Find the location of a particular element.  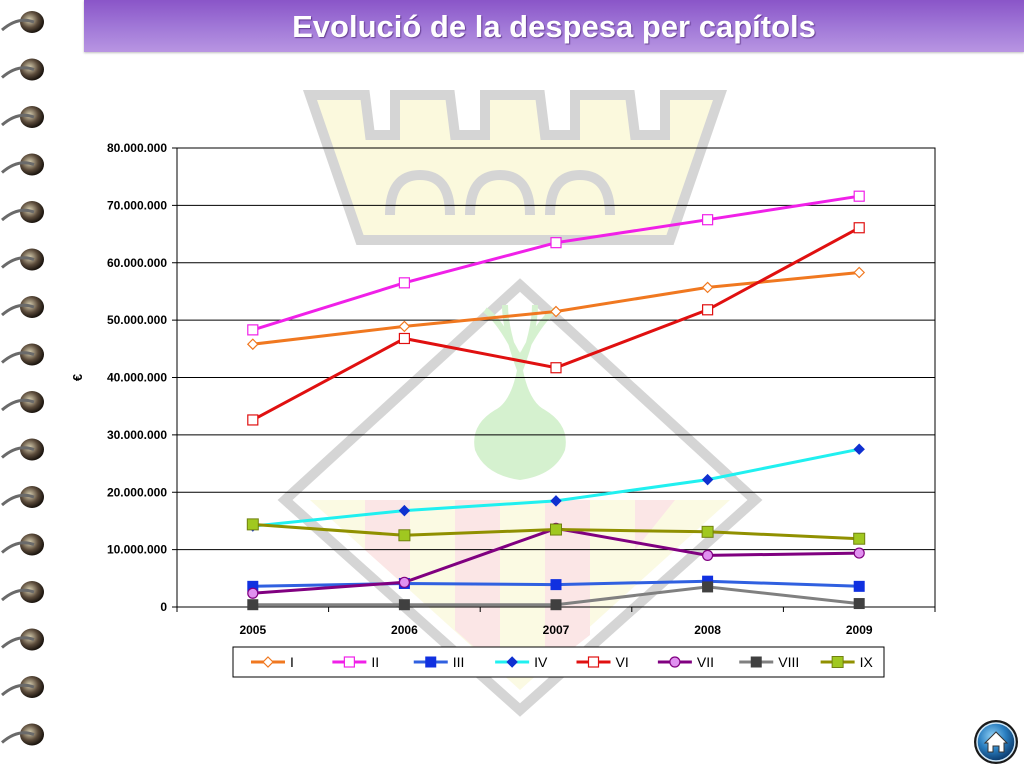

legend-item: I is located at coordinates (272, 662).